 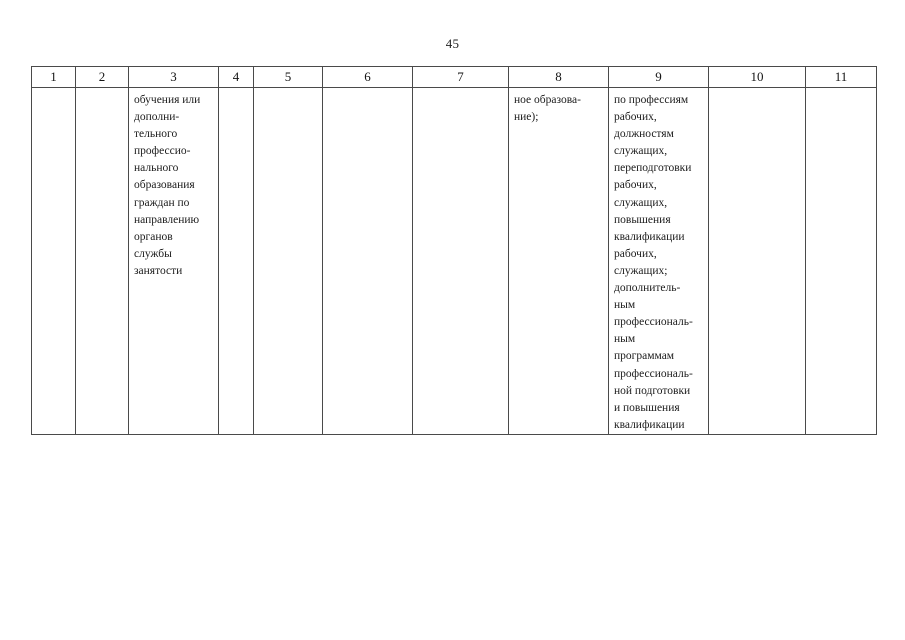 I want to click on column-number-9: 9, so click(x=658, y=77).